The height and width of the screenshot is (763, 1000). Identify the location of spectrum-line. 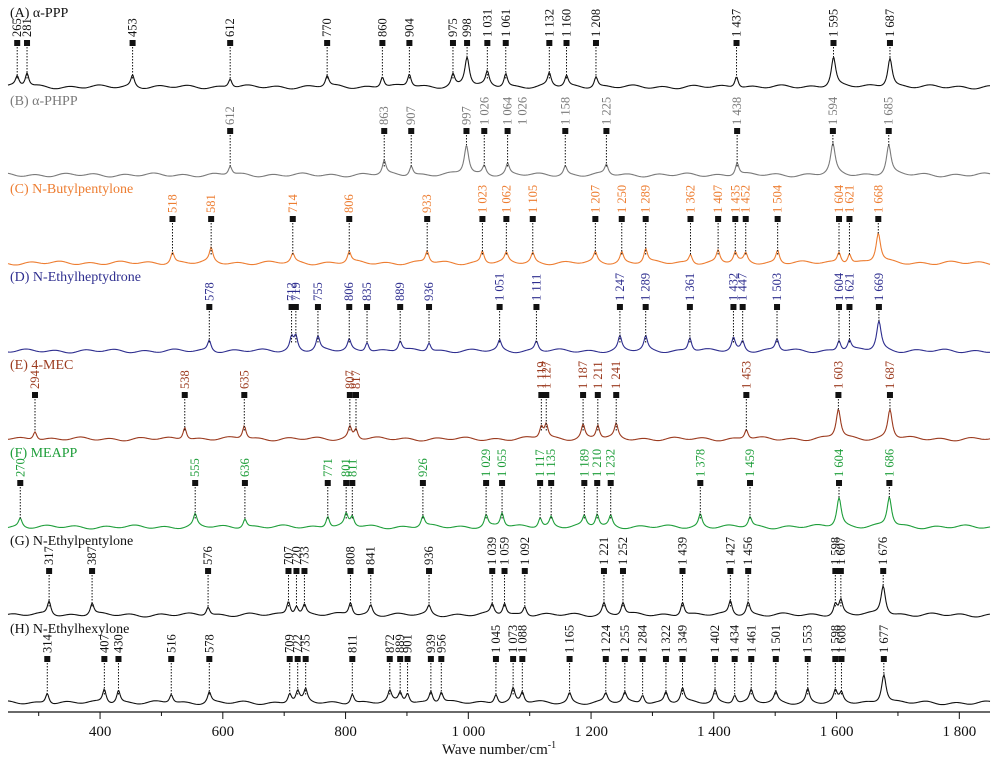
(499, 689).